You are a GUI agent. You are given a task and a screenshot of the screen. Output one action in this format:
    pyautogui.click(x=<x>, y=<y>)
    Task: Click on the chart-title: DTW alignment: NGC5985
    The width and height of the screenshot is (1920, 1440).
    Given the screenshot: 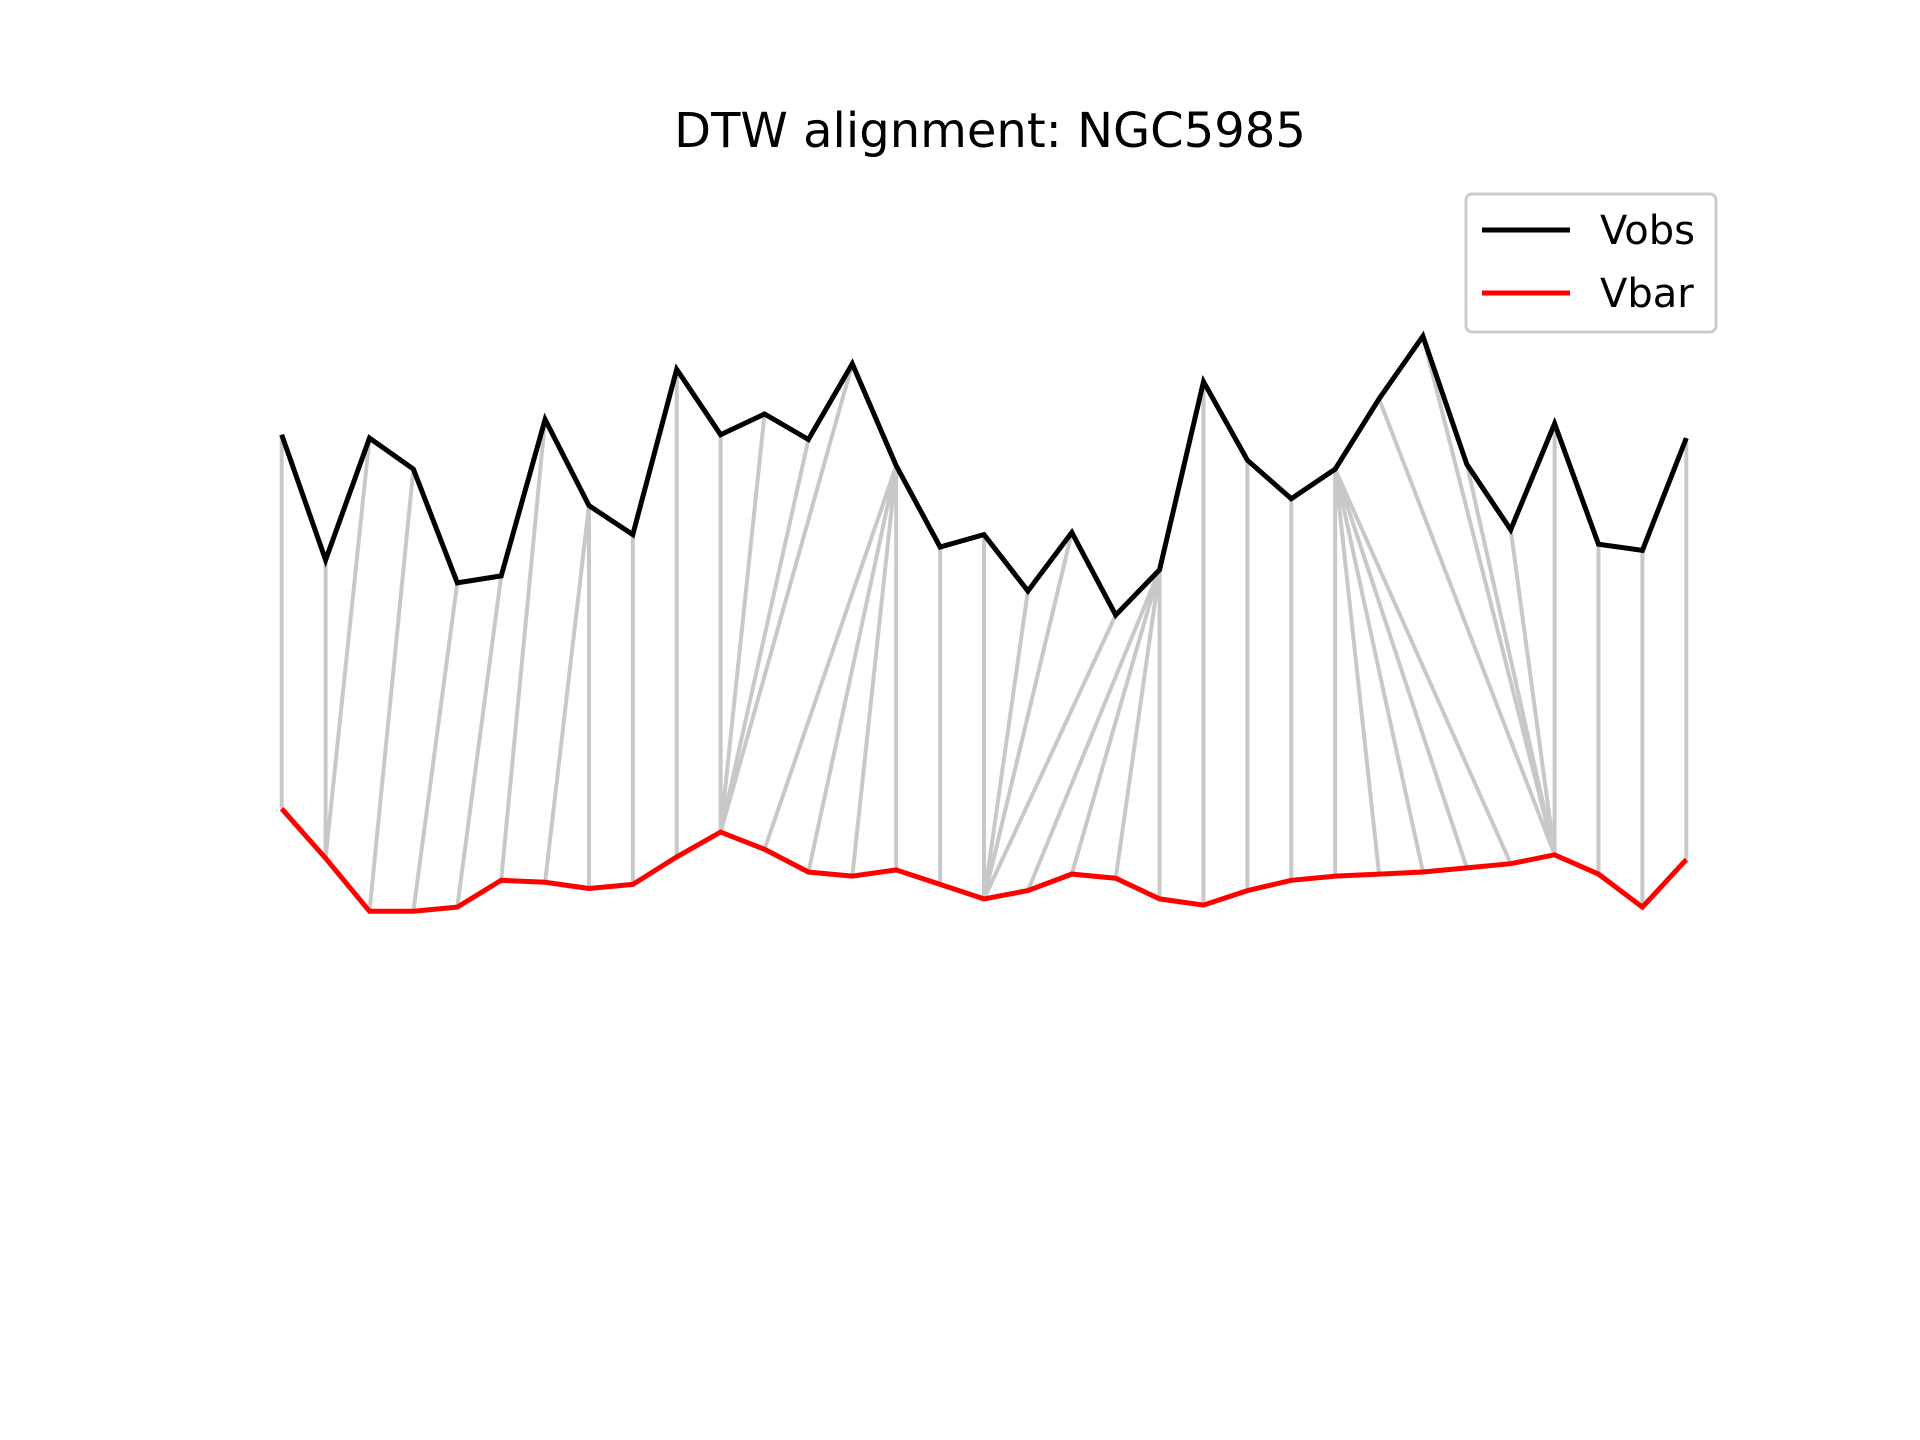 What is the action you would take?
    pyautogui.click(x=990, y=131)
    